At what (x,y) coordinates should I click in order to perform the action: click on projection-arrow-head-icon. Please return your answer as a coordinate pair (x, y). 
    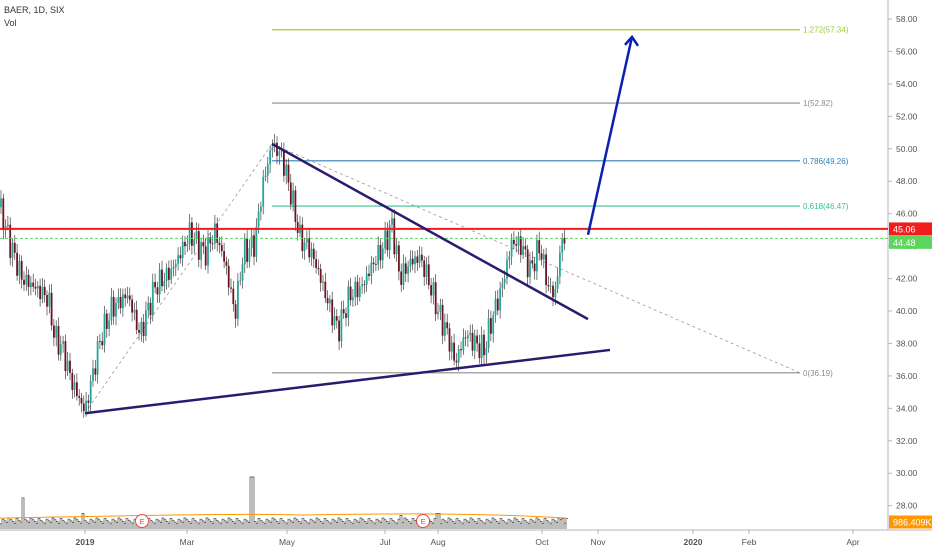
    Looking at the image, I should click on (632, 40).